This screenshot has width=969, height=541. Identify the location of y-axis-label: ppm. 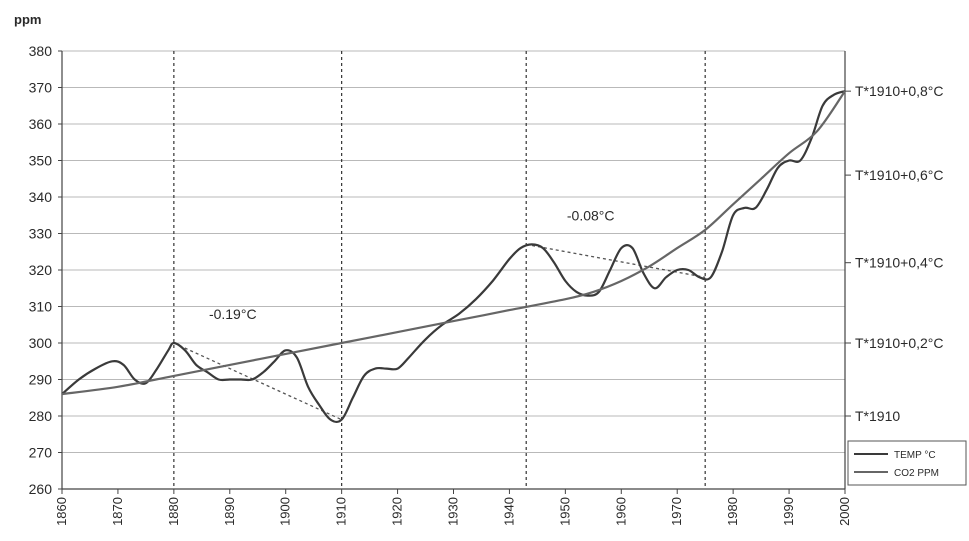
(27, 19).